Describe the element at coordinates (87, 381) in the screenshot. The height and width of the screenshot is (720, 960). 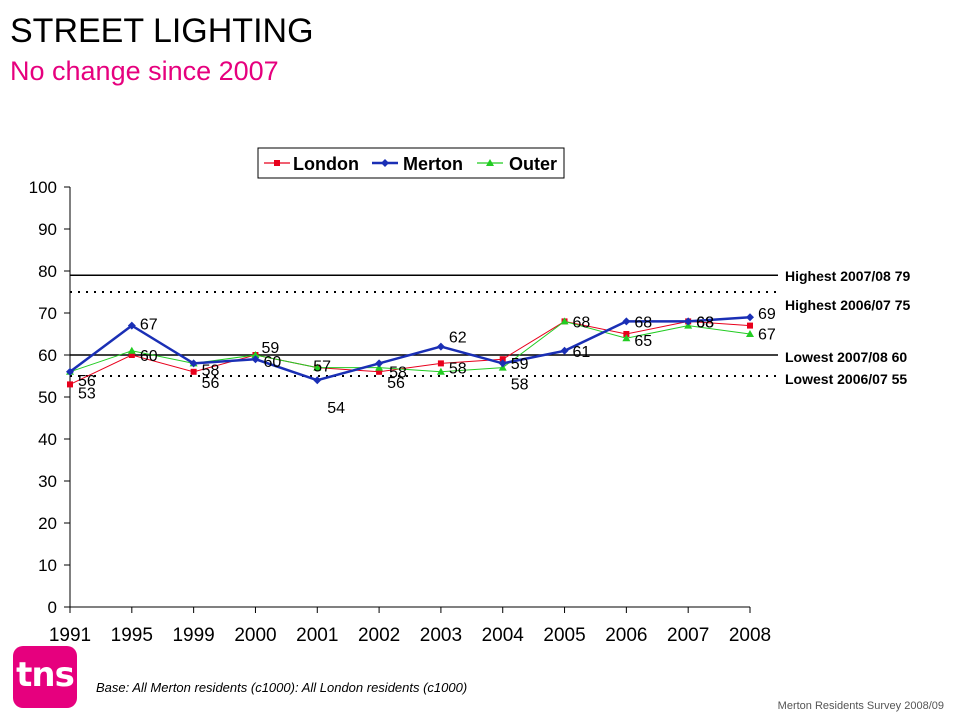
I see `merton-data-label: 56` at that location.